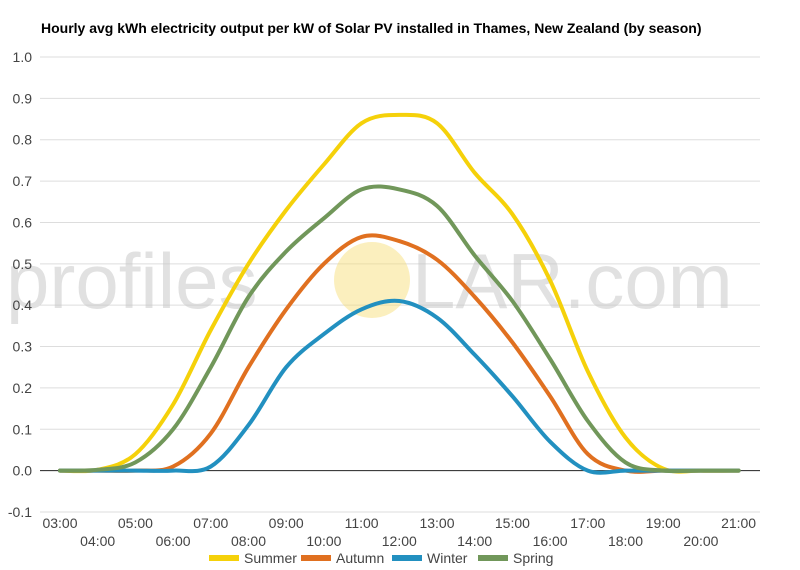  I want to click on x-tick-label: 13:00, so click(436, 523).